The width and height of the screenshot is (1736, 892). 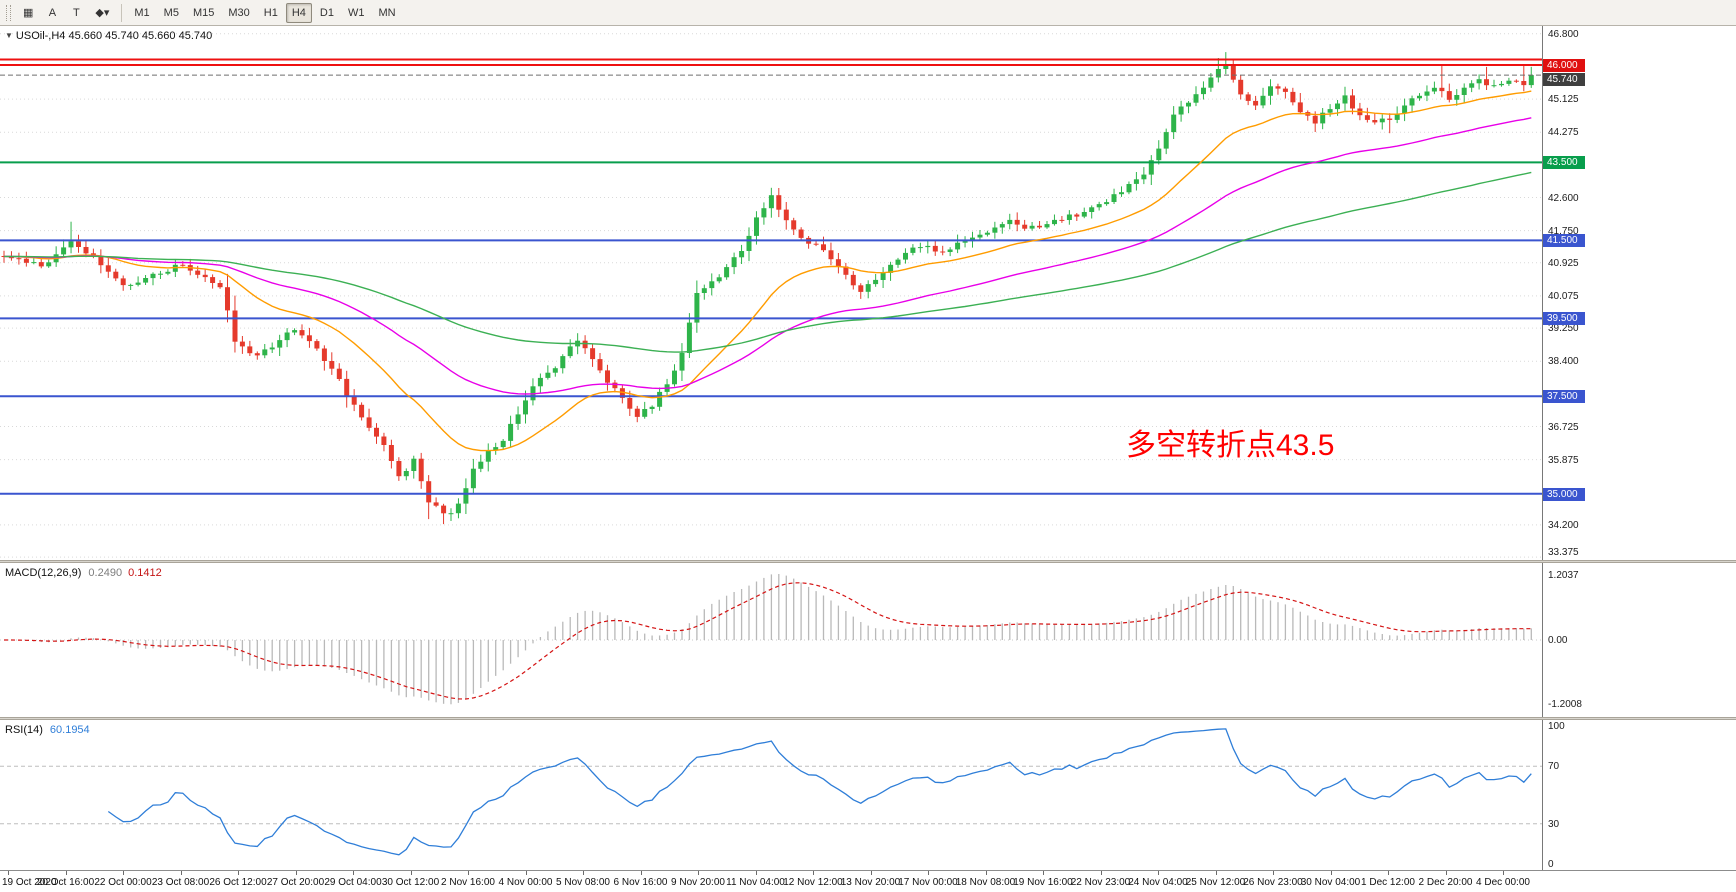 What do you see at coordinates (66, 13) in the screenshot?
I see `chart-tools-group: ▦ A T ◆▾` at bounding box center [66, 13].